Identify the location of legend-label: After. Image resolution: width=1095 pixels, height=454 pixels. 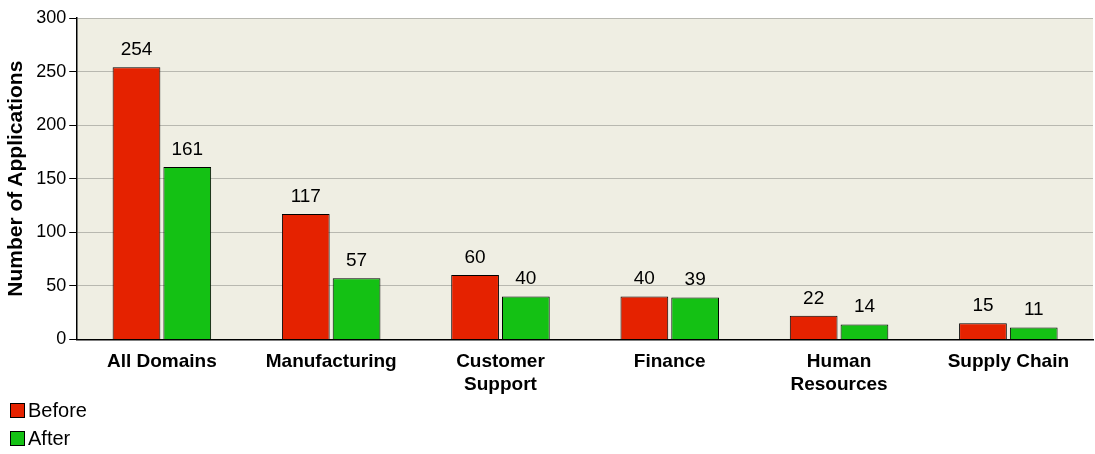
(49, 438).